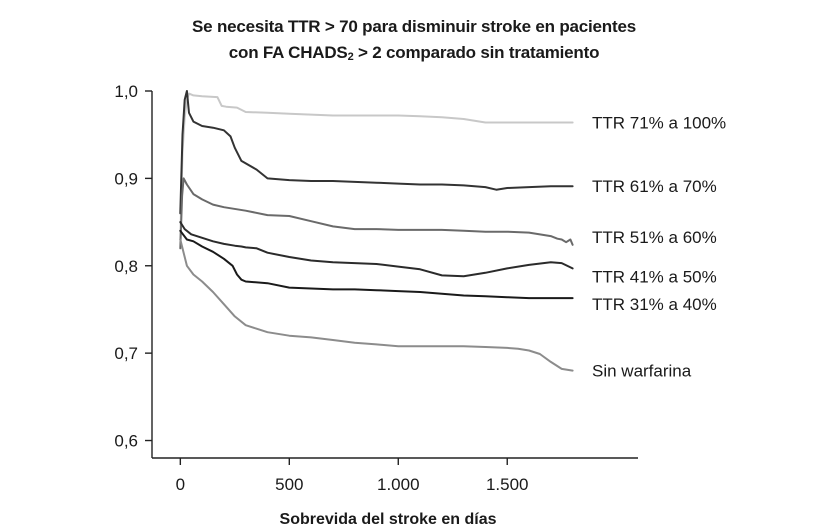  I want to click on x-axis-label: Sobrevida del stroke en días, so click(388, 519).